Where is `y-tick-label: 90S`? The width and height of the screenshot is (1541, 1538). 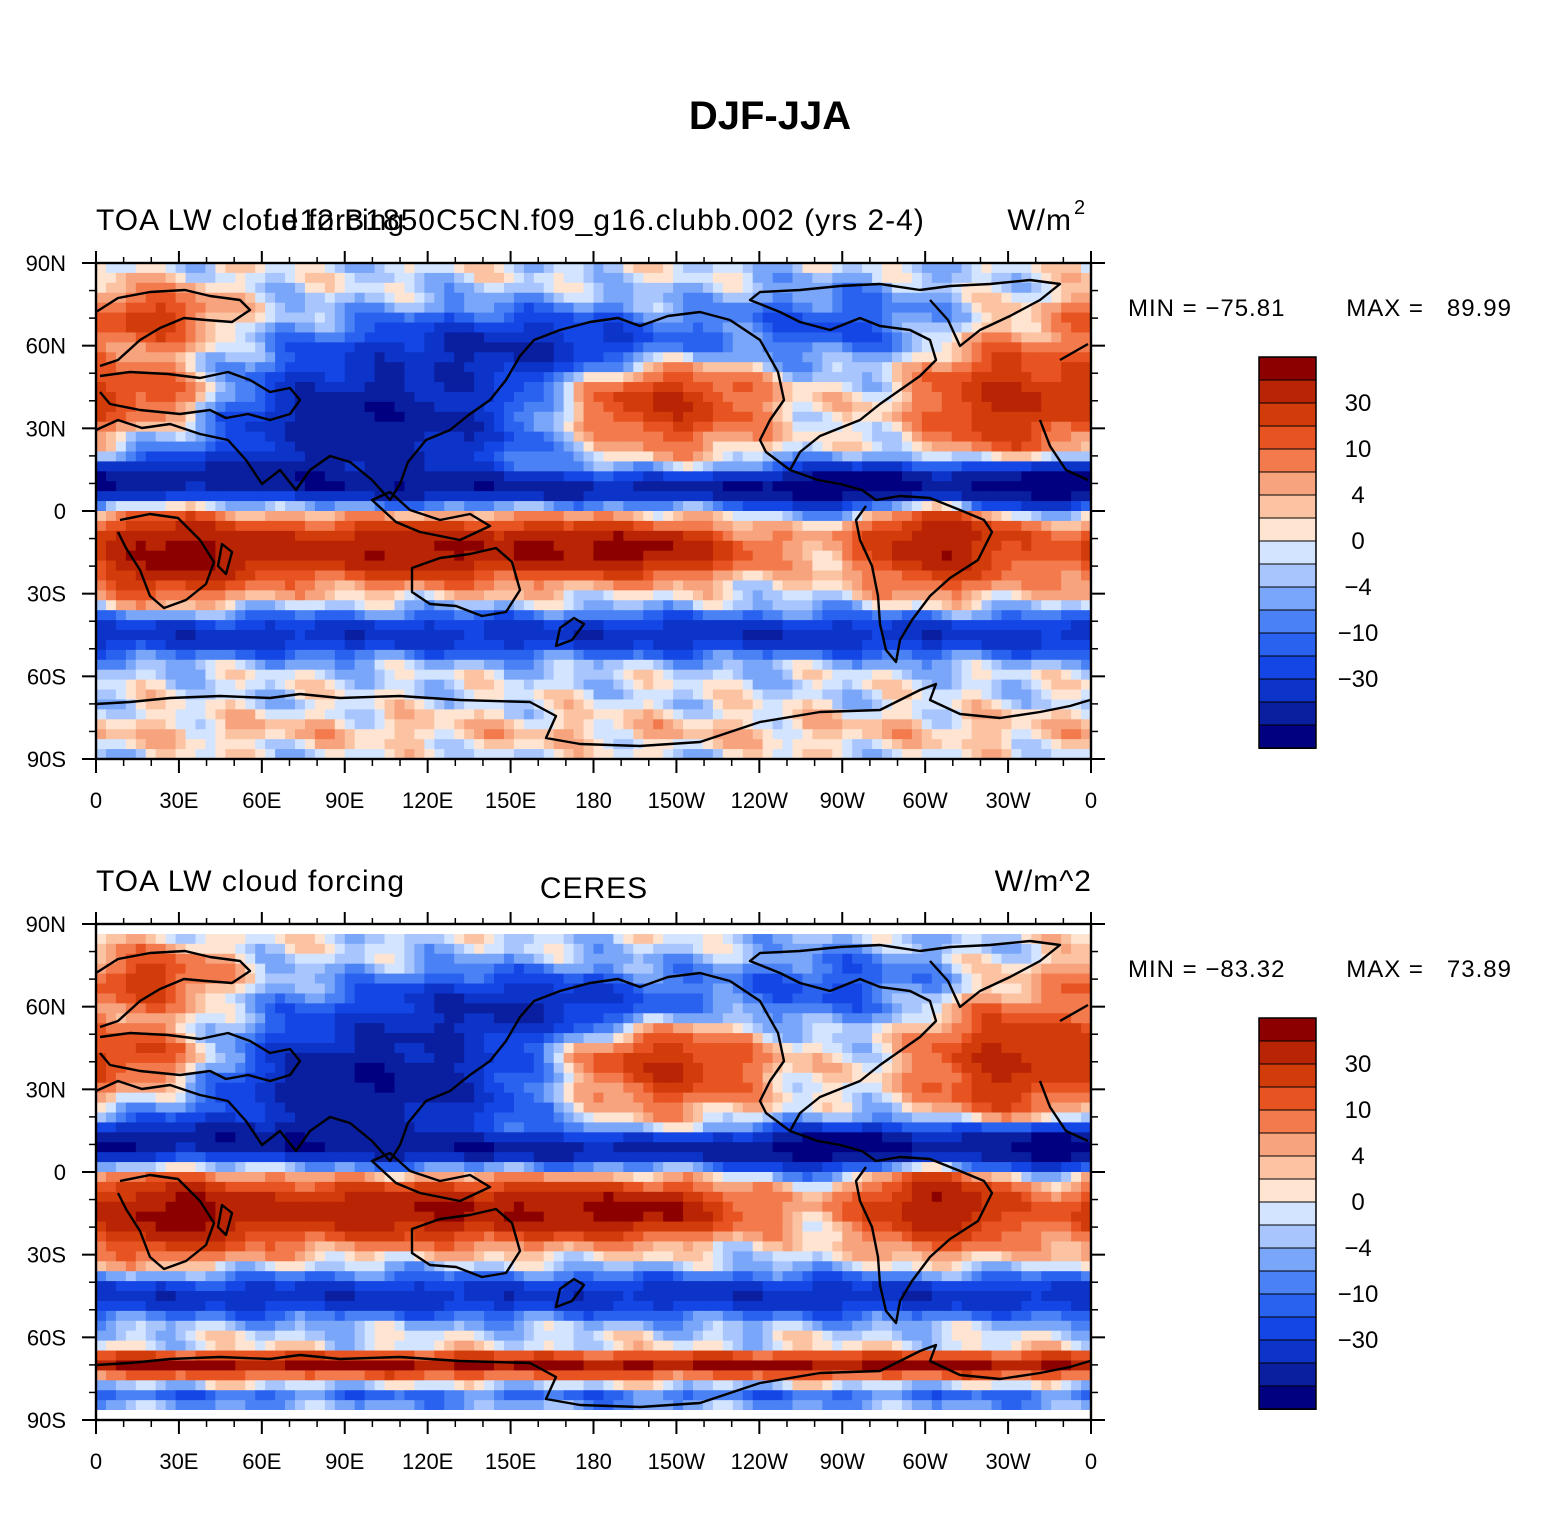 y-tick-label: 90S is located at coordinates (46, 759).